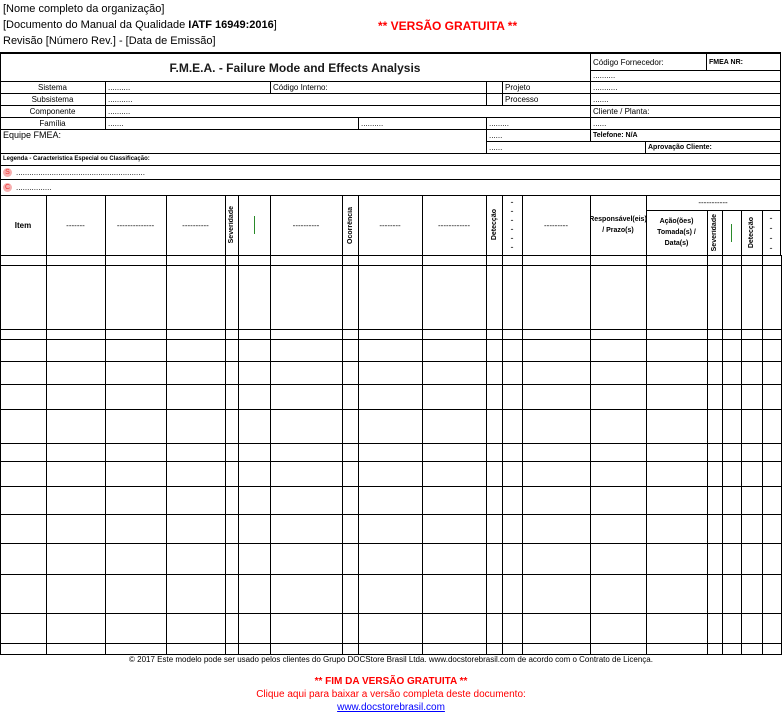 The height and width of the screenshot is (719, 782). What do you see at coordinates (378, 87) in the screenshot?
I see `internal-code-label: Código Interno:` at bounding box center [378, 87].